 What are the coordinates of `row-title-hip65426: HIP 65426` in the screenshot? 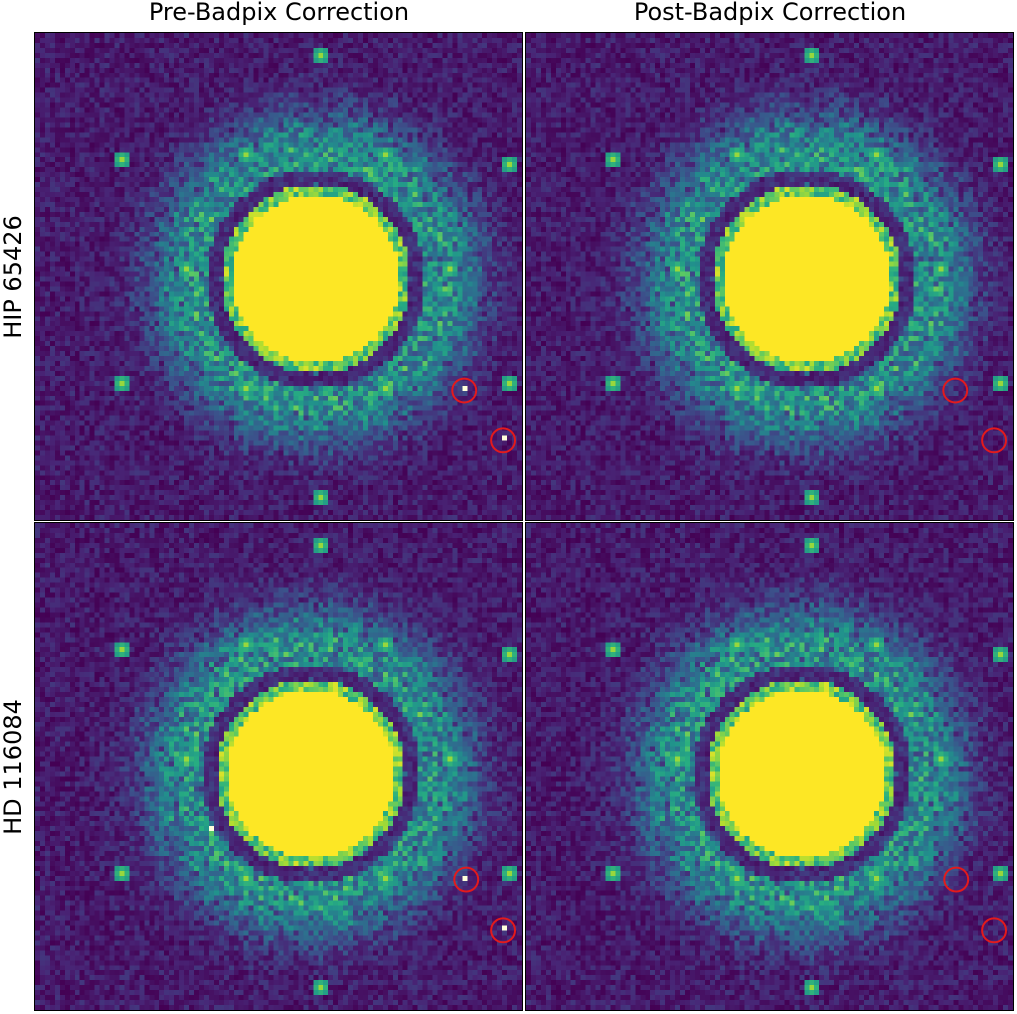 It's located at (13, 277).